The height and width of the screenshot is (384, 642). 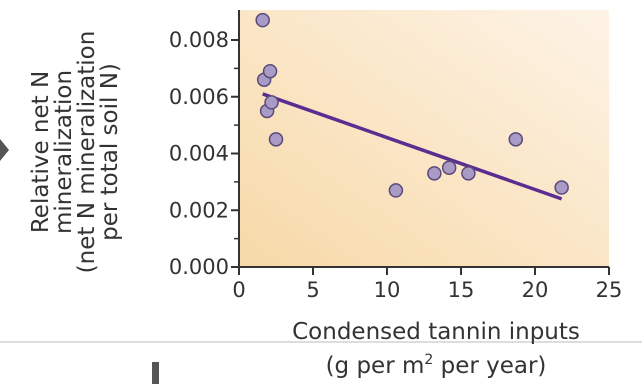 What do you see at coordinates (235, 139) in the screenshot?
I see `y-axis` at bounding box center [235, 139].